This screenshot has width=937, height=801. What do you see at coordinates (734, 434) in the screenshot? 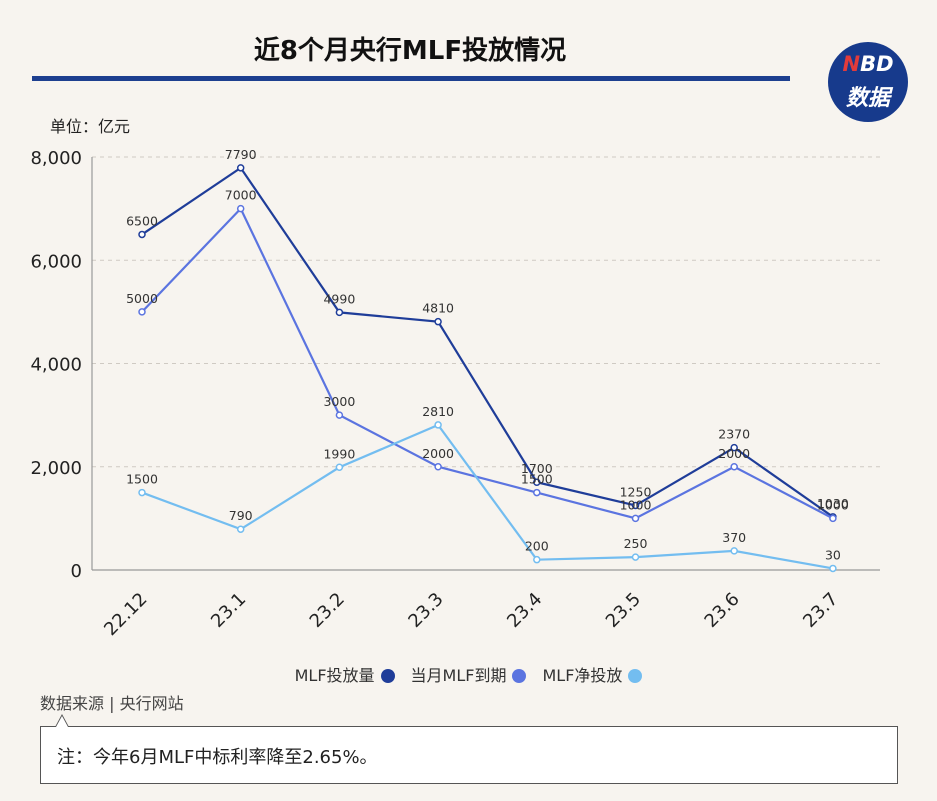
I see `data-label: 2370` at bounding box center [734, 434].